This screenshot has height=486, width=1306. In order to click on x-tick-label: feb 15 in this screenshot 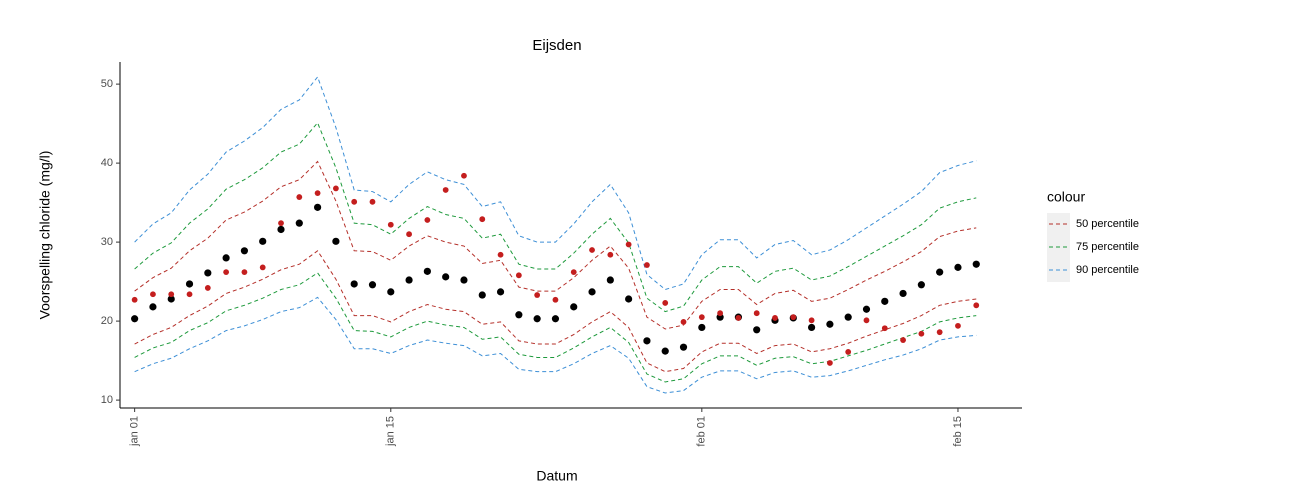, I will do `click(958, 431)`.